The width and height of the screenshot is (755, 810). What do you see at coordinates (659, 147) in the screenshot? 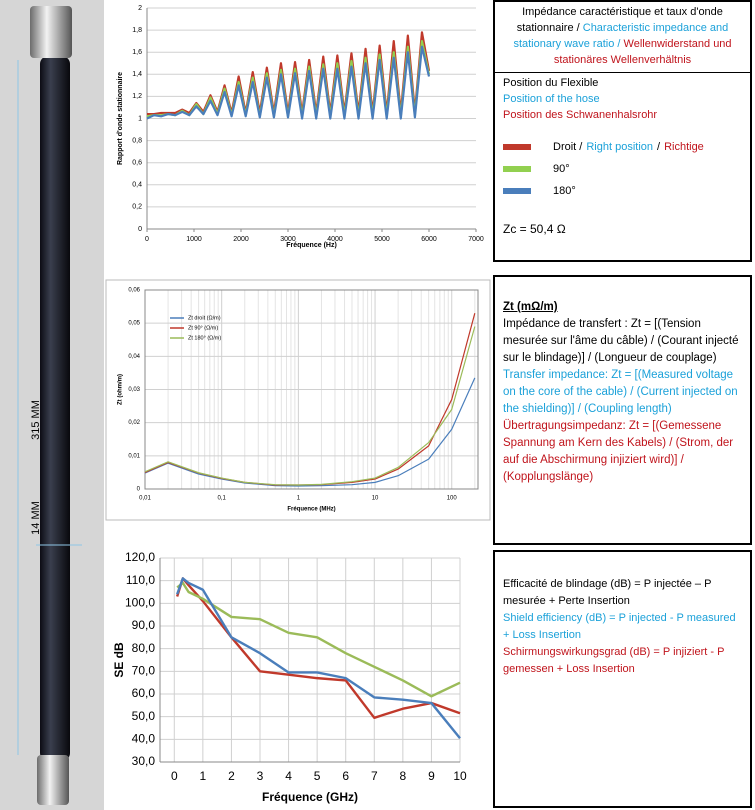
I see `legend-text: /` at bounding box center [659, 147].